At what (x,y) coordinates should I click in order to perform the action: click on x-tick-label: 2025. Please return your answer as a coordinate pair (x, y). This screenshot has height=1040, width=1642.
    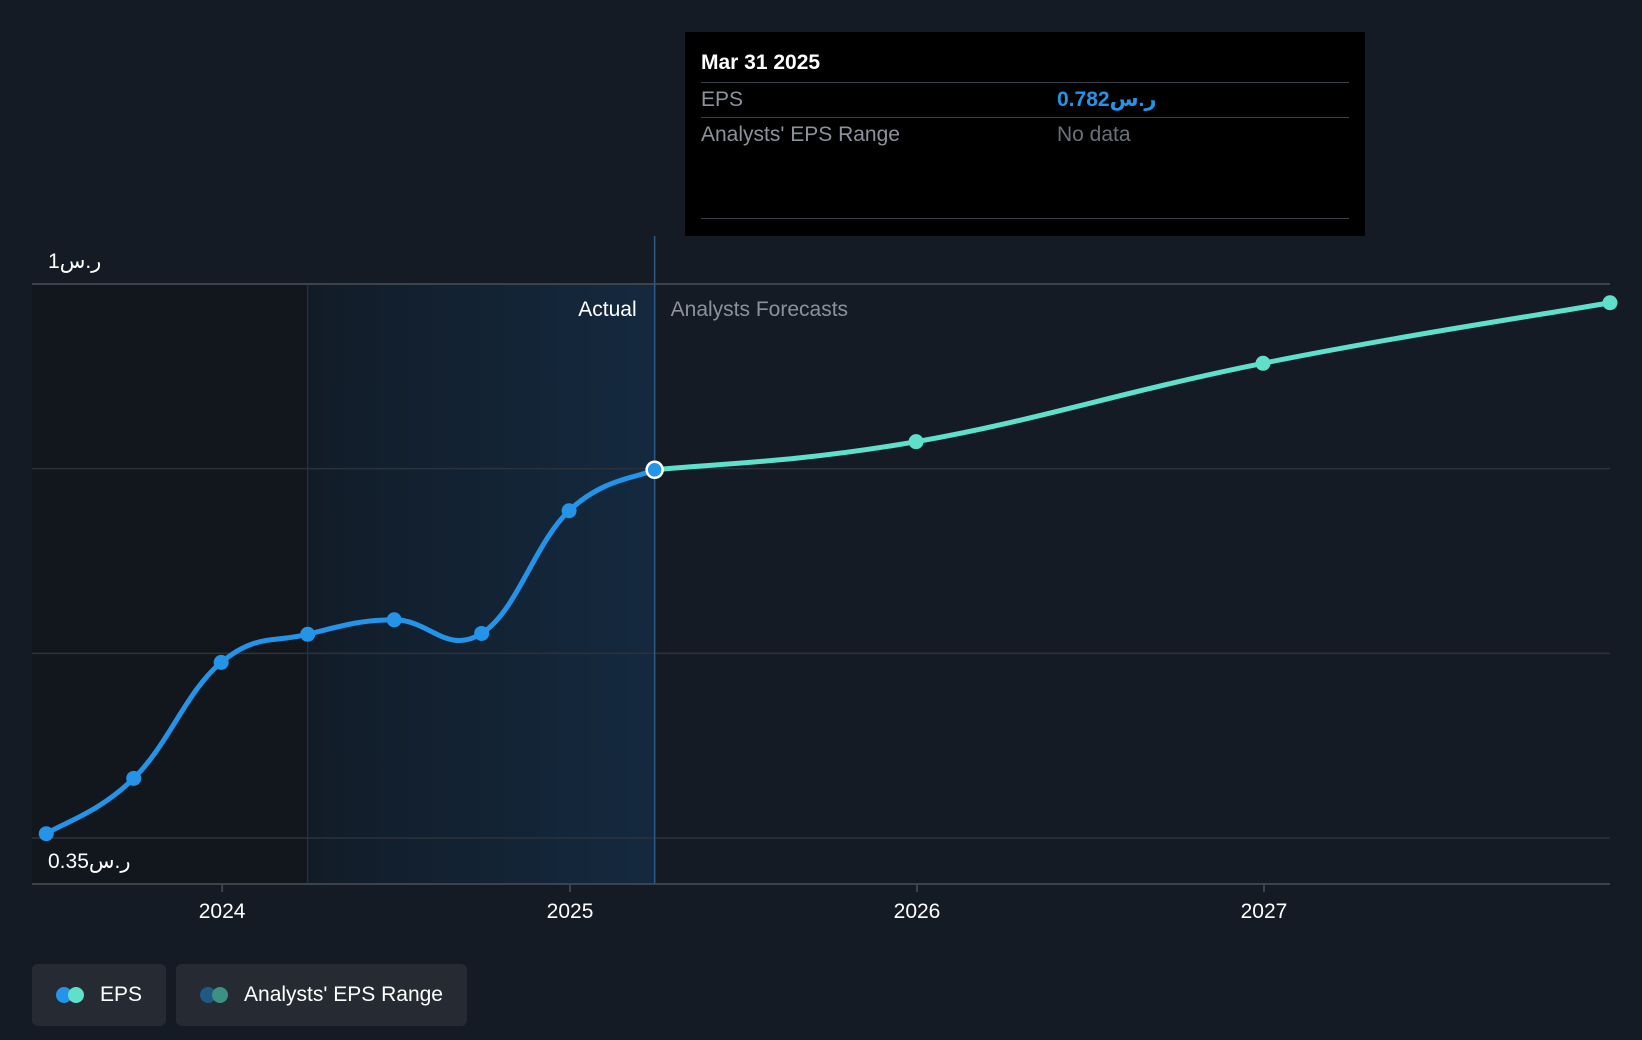
    Looking at the image, I should click on (570, 911).